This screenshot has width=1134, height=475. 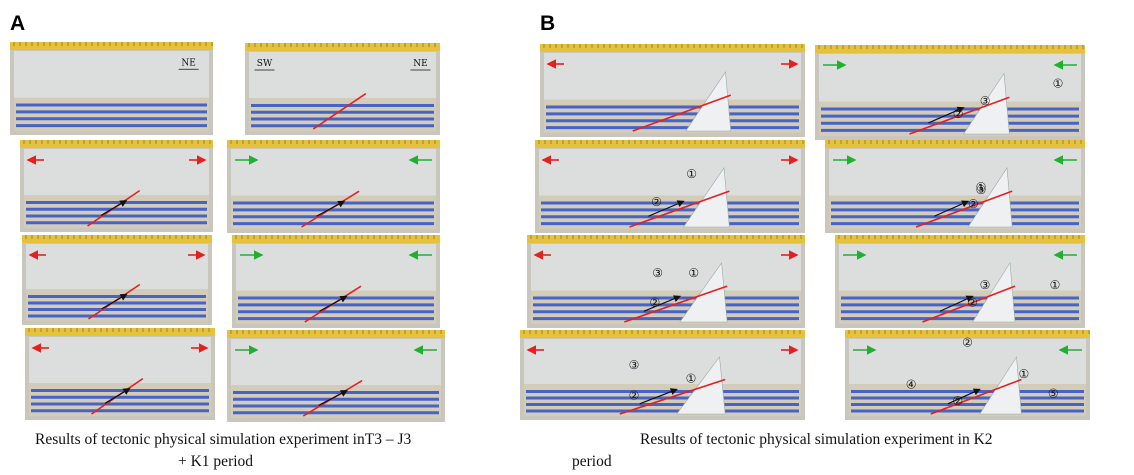 I want to click on photo: ① ③ ②, so click(x=950, y=92).